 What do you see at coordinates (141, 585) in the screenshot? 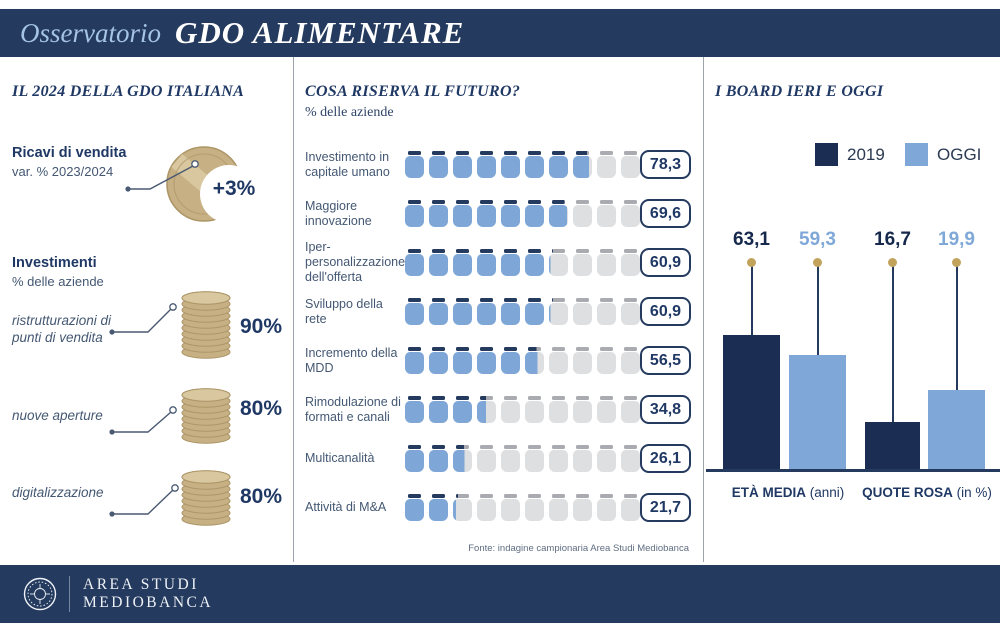
I see `footer-line1: AREA STUDI` at bounding box center [141, 585].